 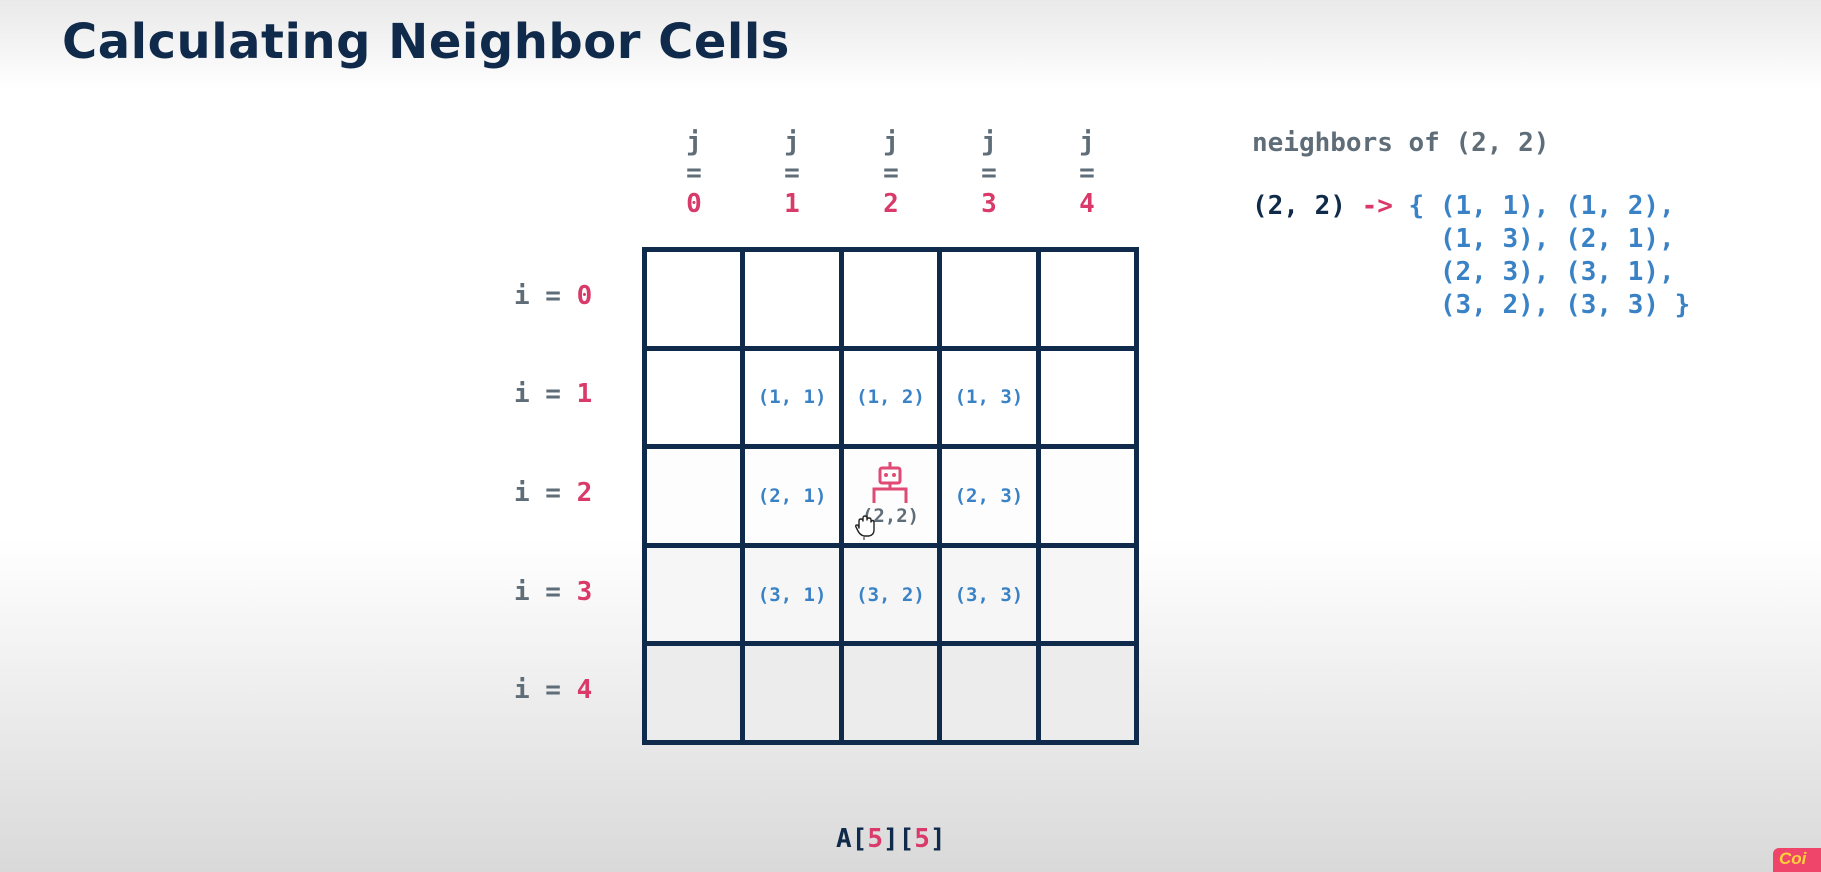 I want to click on logo-text: Coi, so click(x=1793, y=858).